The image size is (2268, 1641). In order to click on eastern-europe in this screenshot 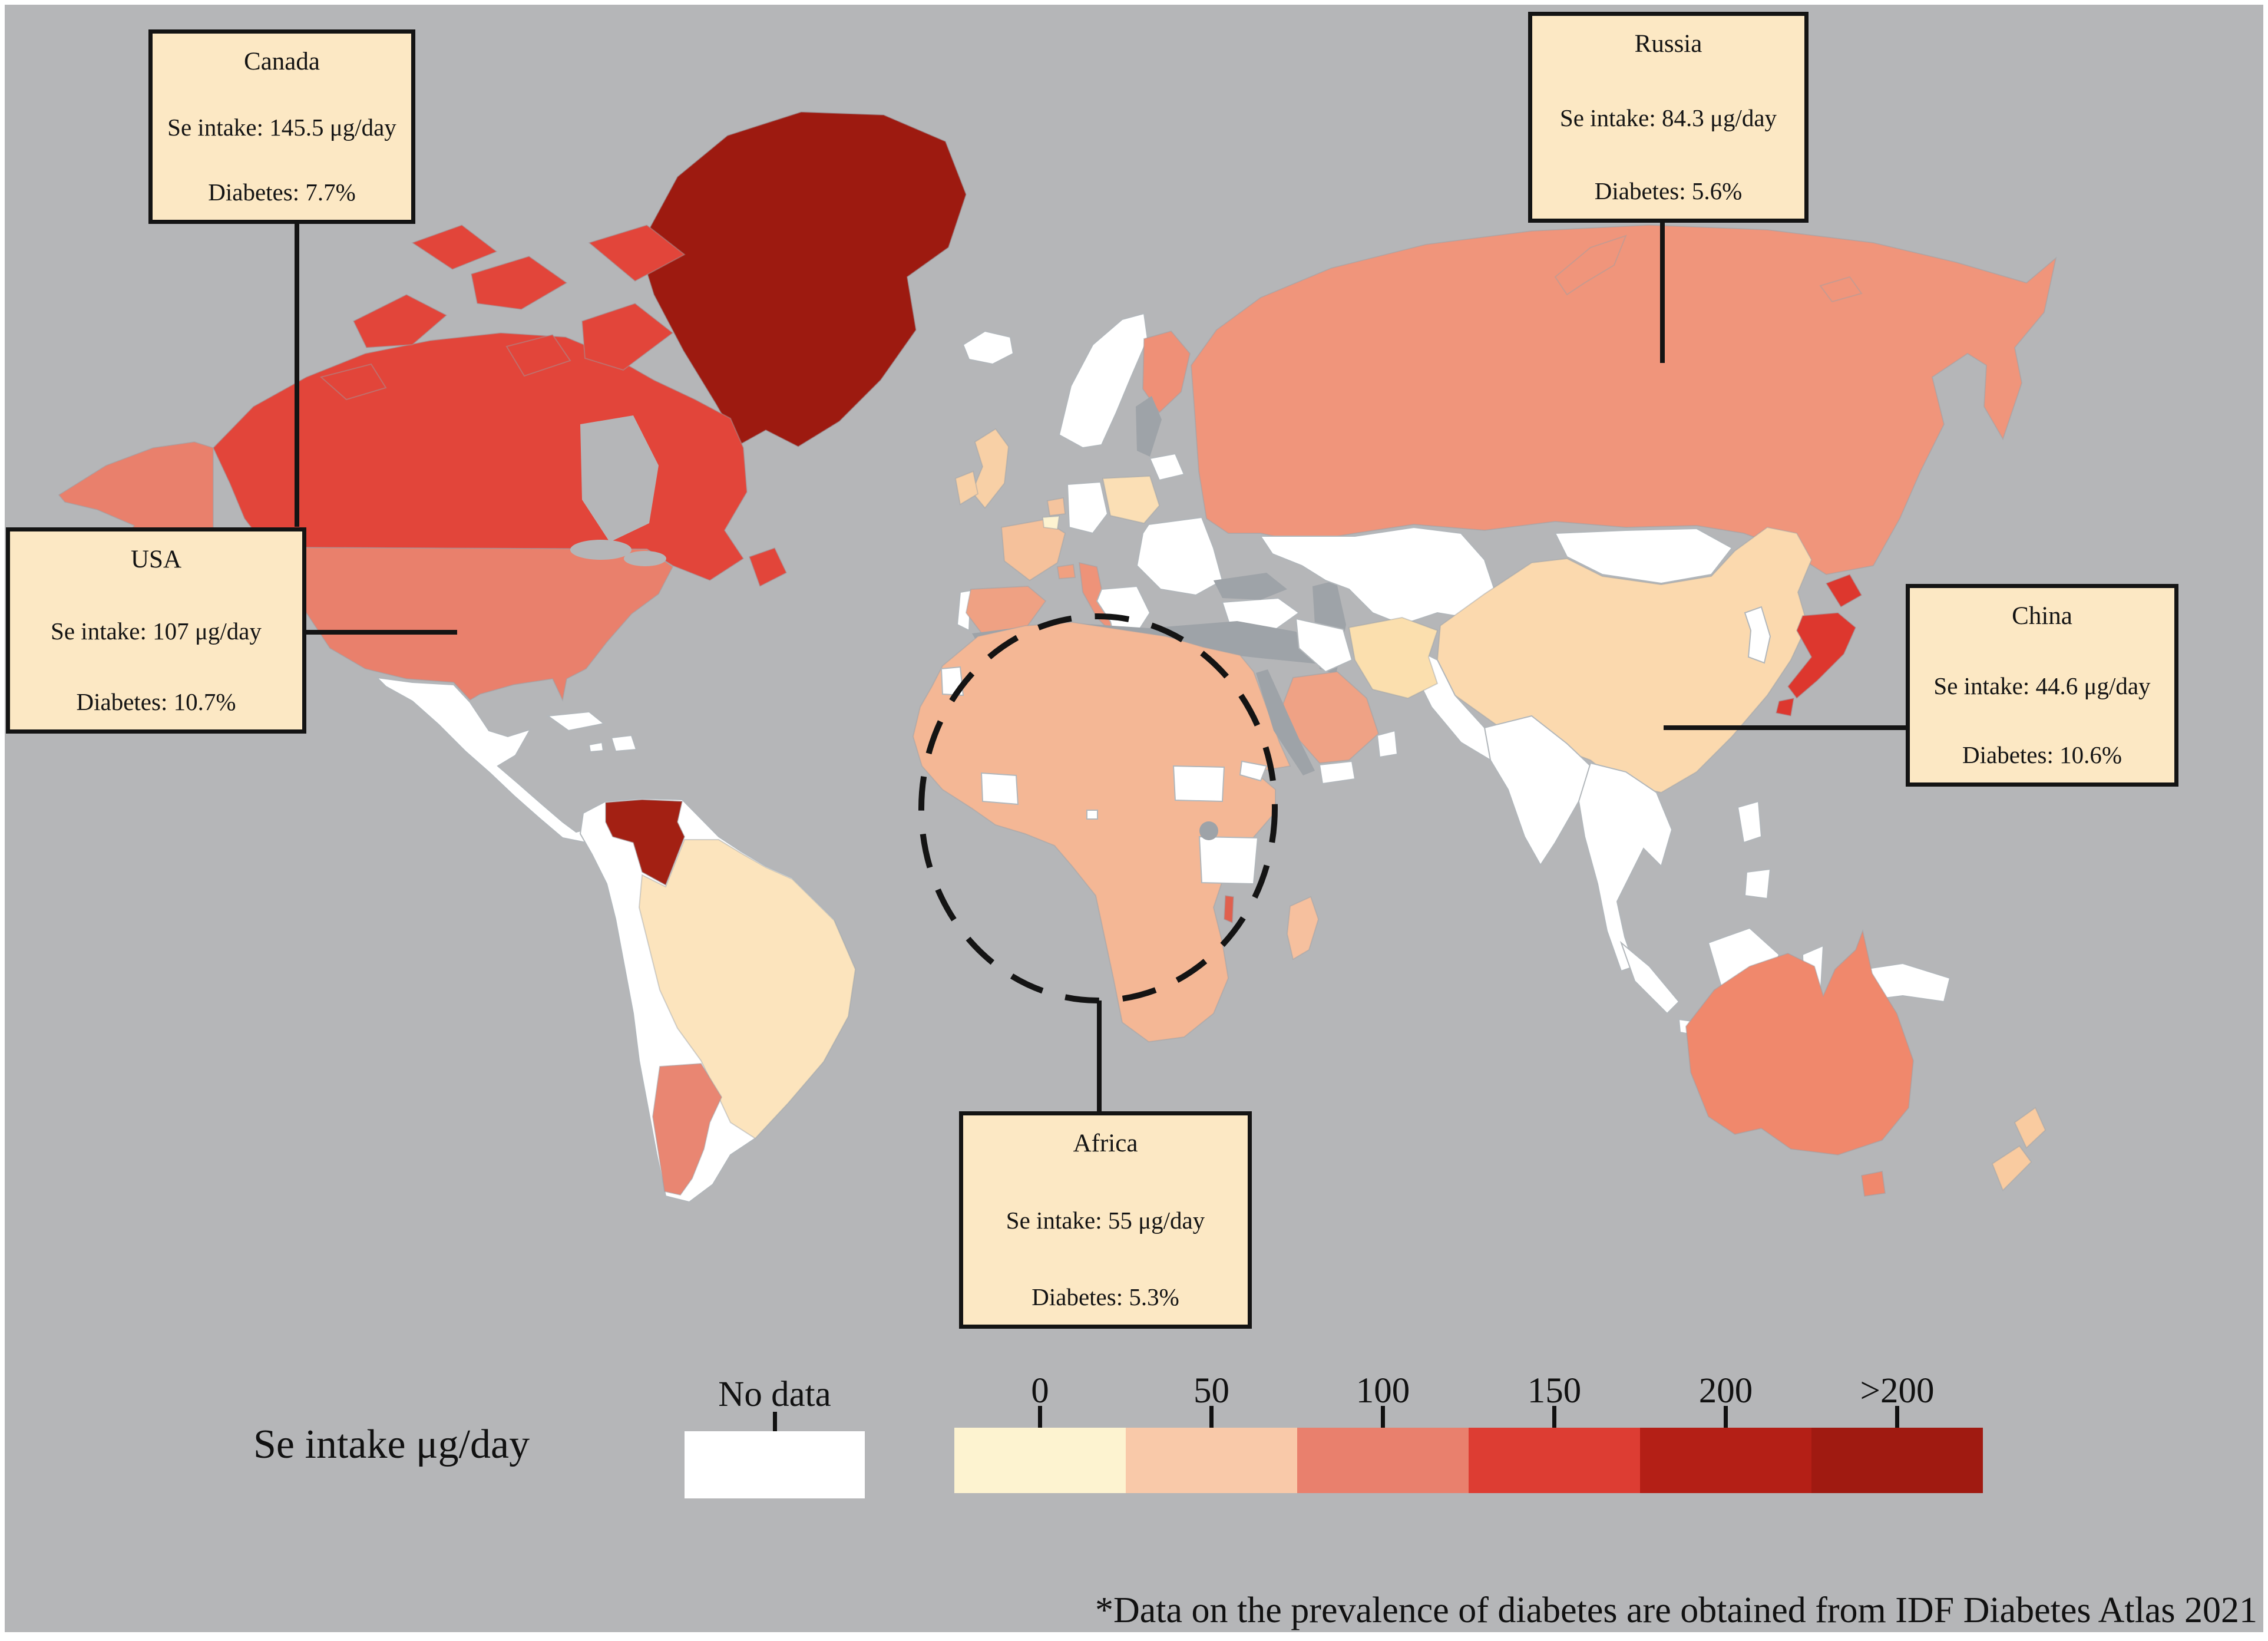, I will do `click(1180, 556)`.